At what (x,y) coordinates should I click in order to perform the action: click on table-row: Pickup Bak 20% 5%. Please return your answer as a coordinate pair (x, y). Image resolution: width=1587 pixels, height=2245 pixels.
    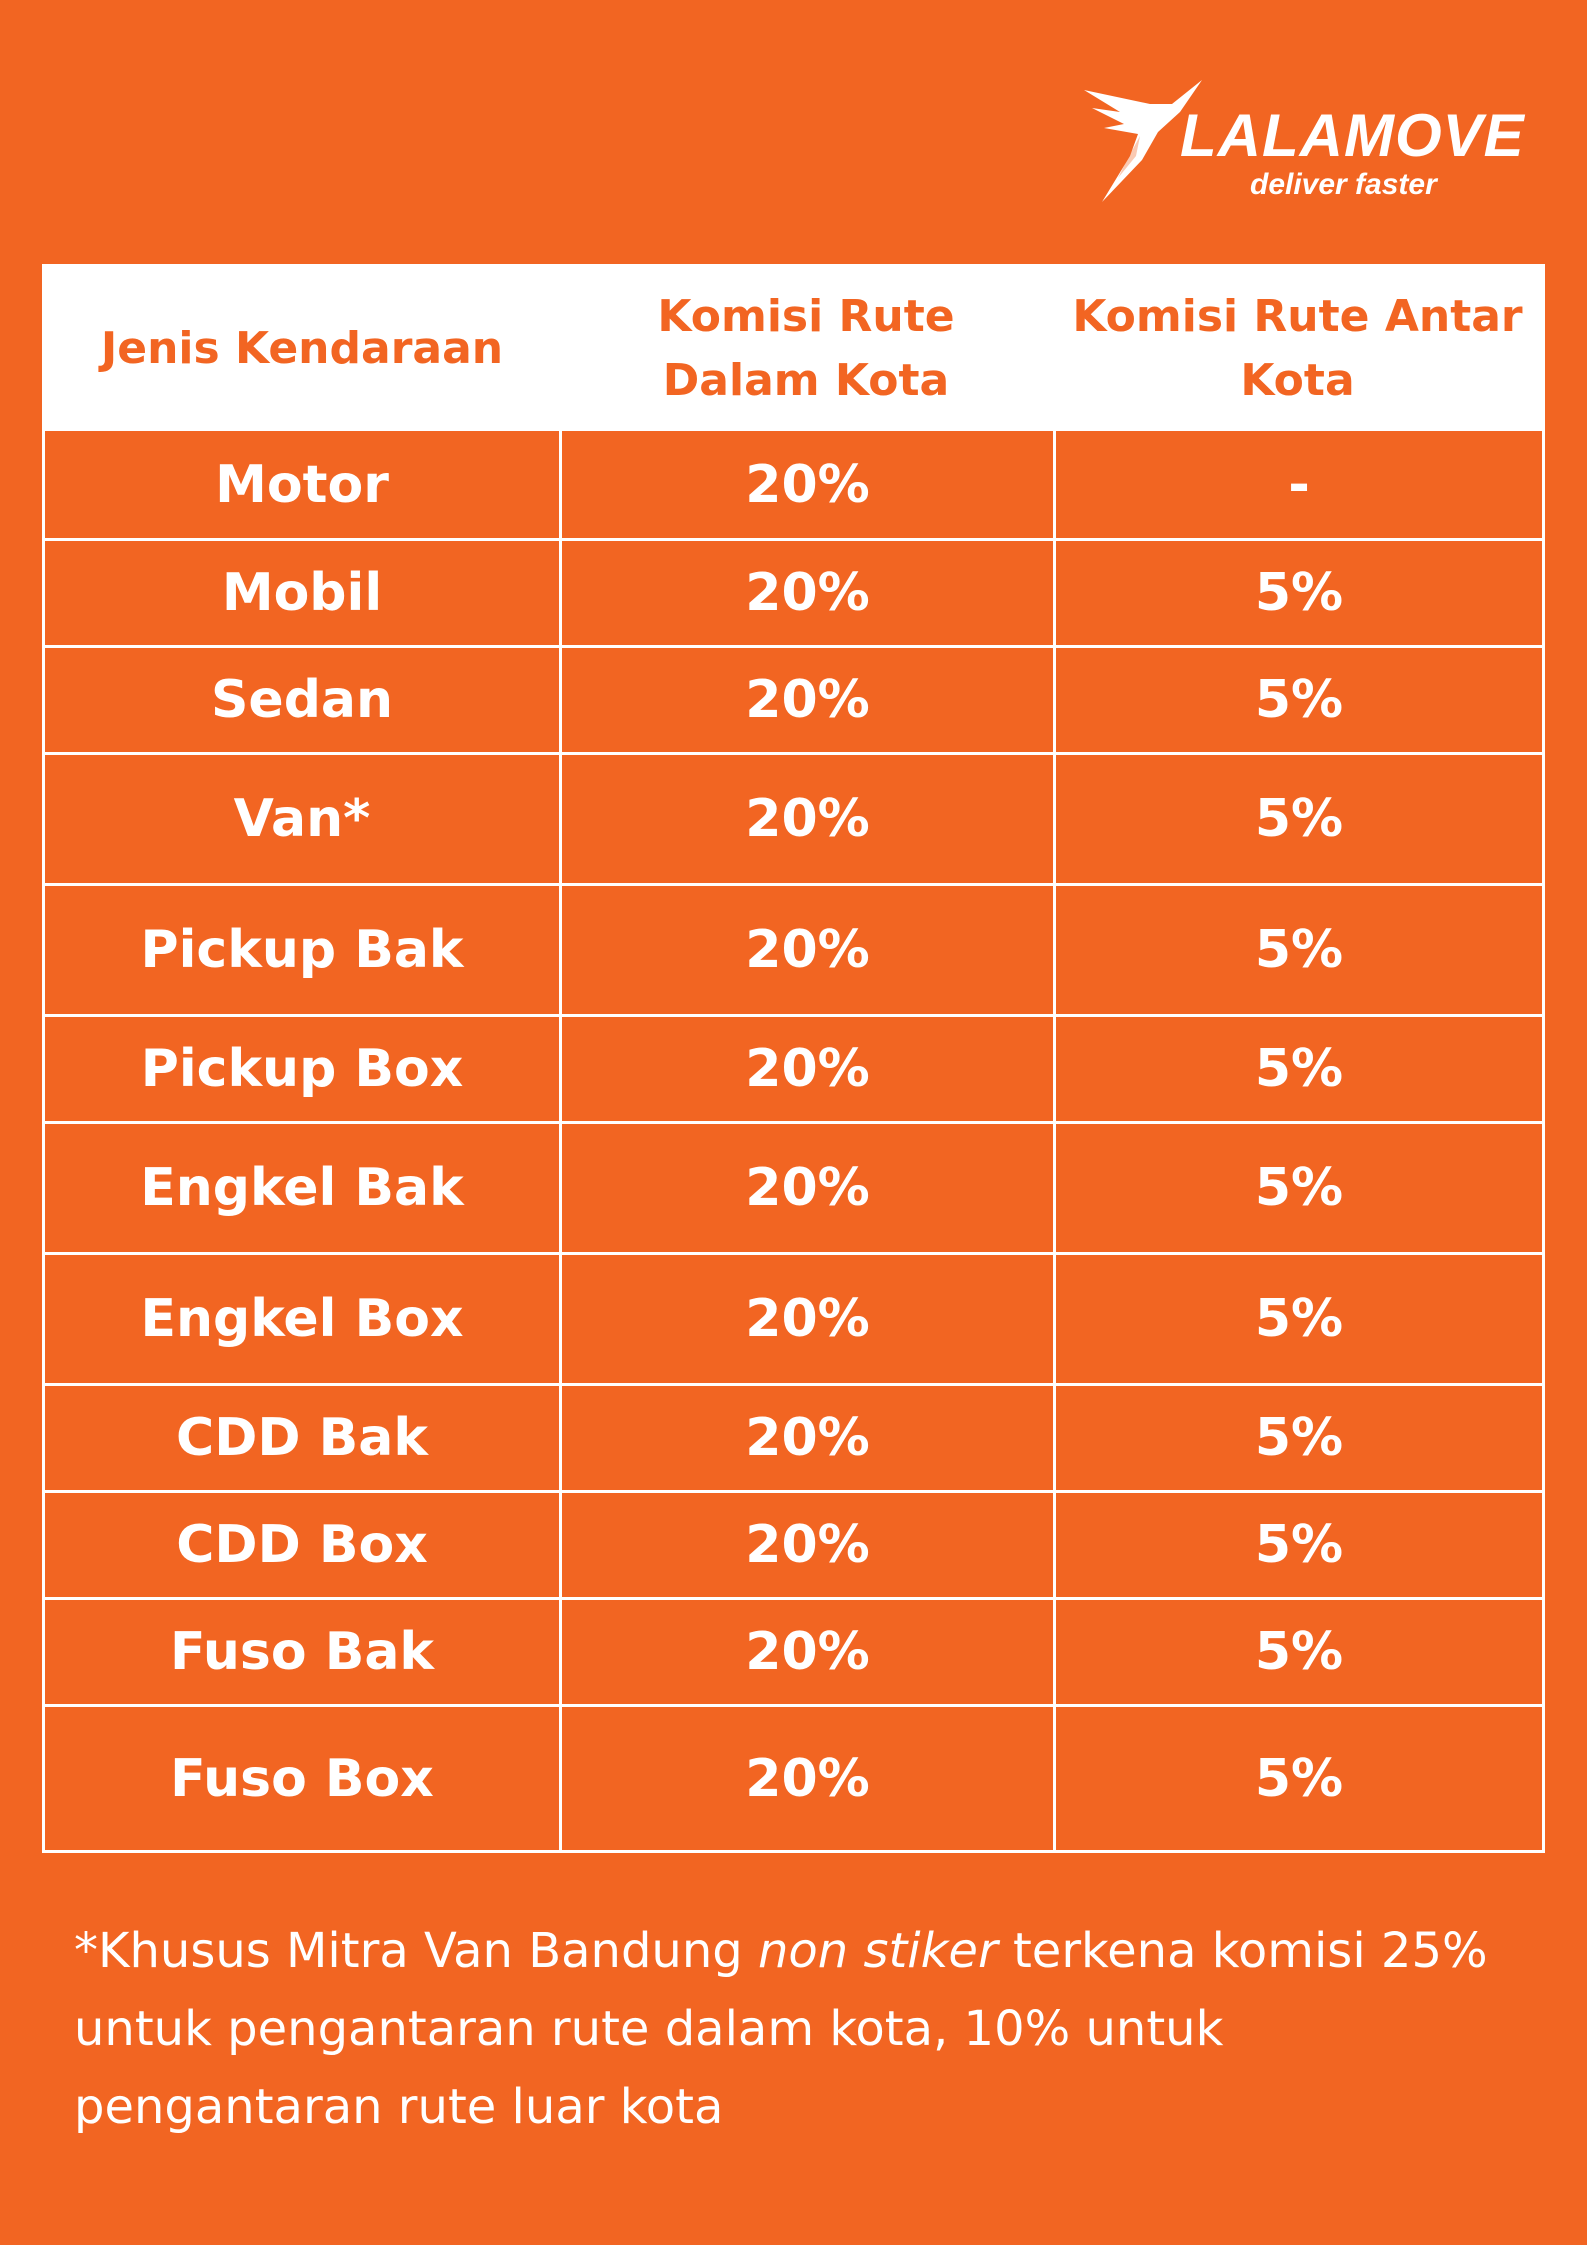
    Looking at the image, I should click on (793, 948).